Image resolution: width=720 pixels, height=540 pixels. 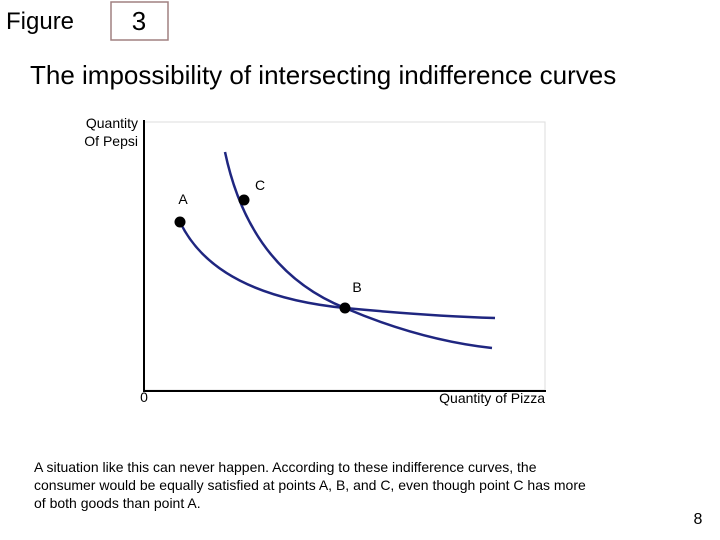 What do you see at coordinates (356, 287) in the screenshot?
I see `point-label: B` at bounding box center [356, 287].